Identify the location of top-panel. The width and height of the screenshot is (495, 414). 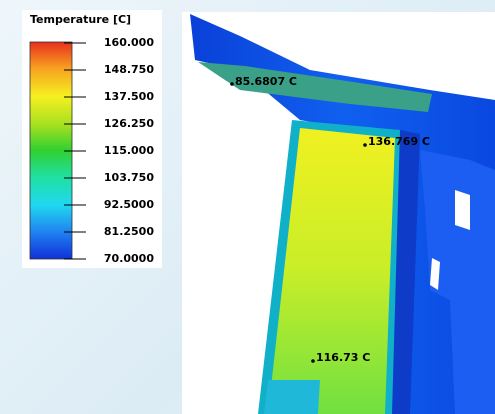
(315, 87).